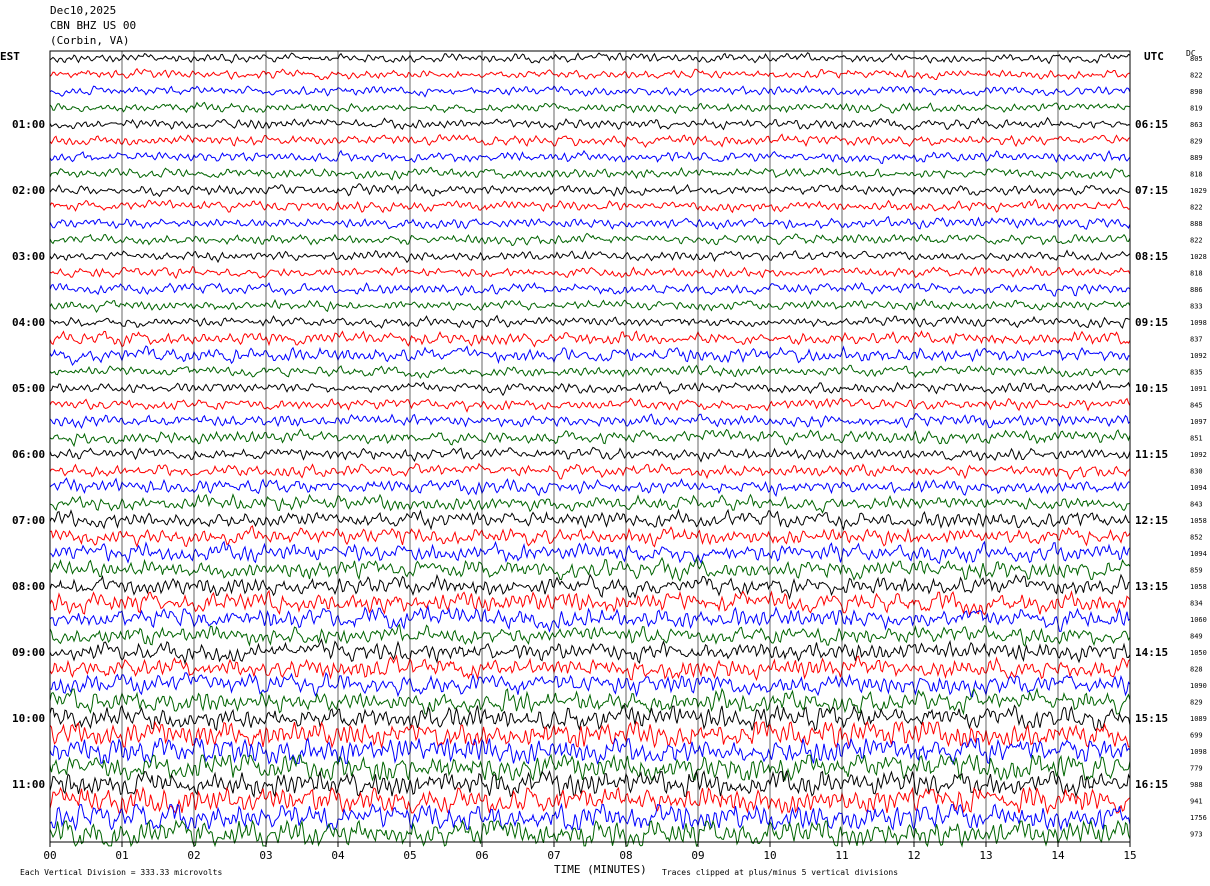  I want to click on est-hour-label-8: 09:00, so click(28, 652).